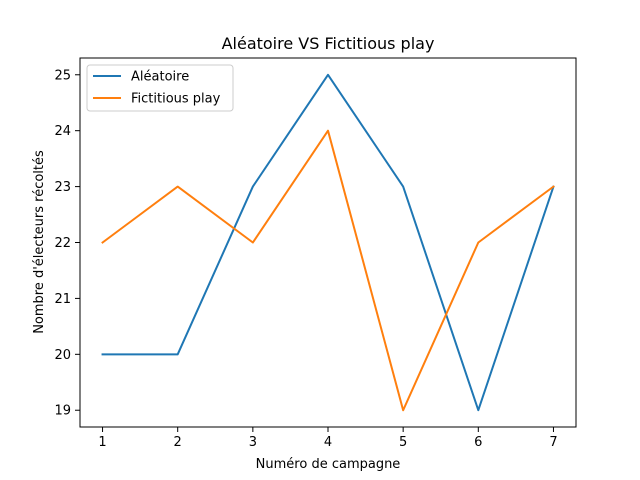 The height and width of the screenshot is (480, 640). I want to click on legend-label-0: Aléatoire, so click(160, 77).